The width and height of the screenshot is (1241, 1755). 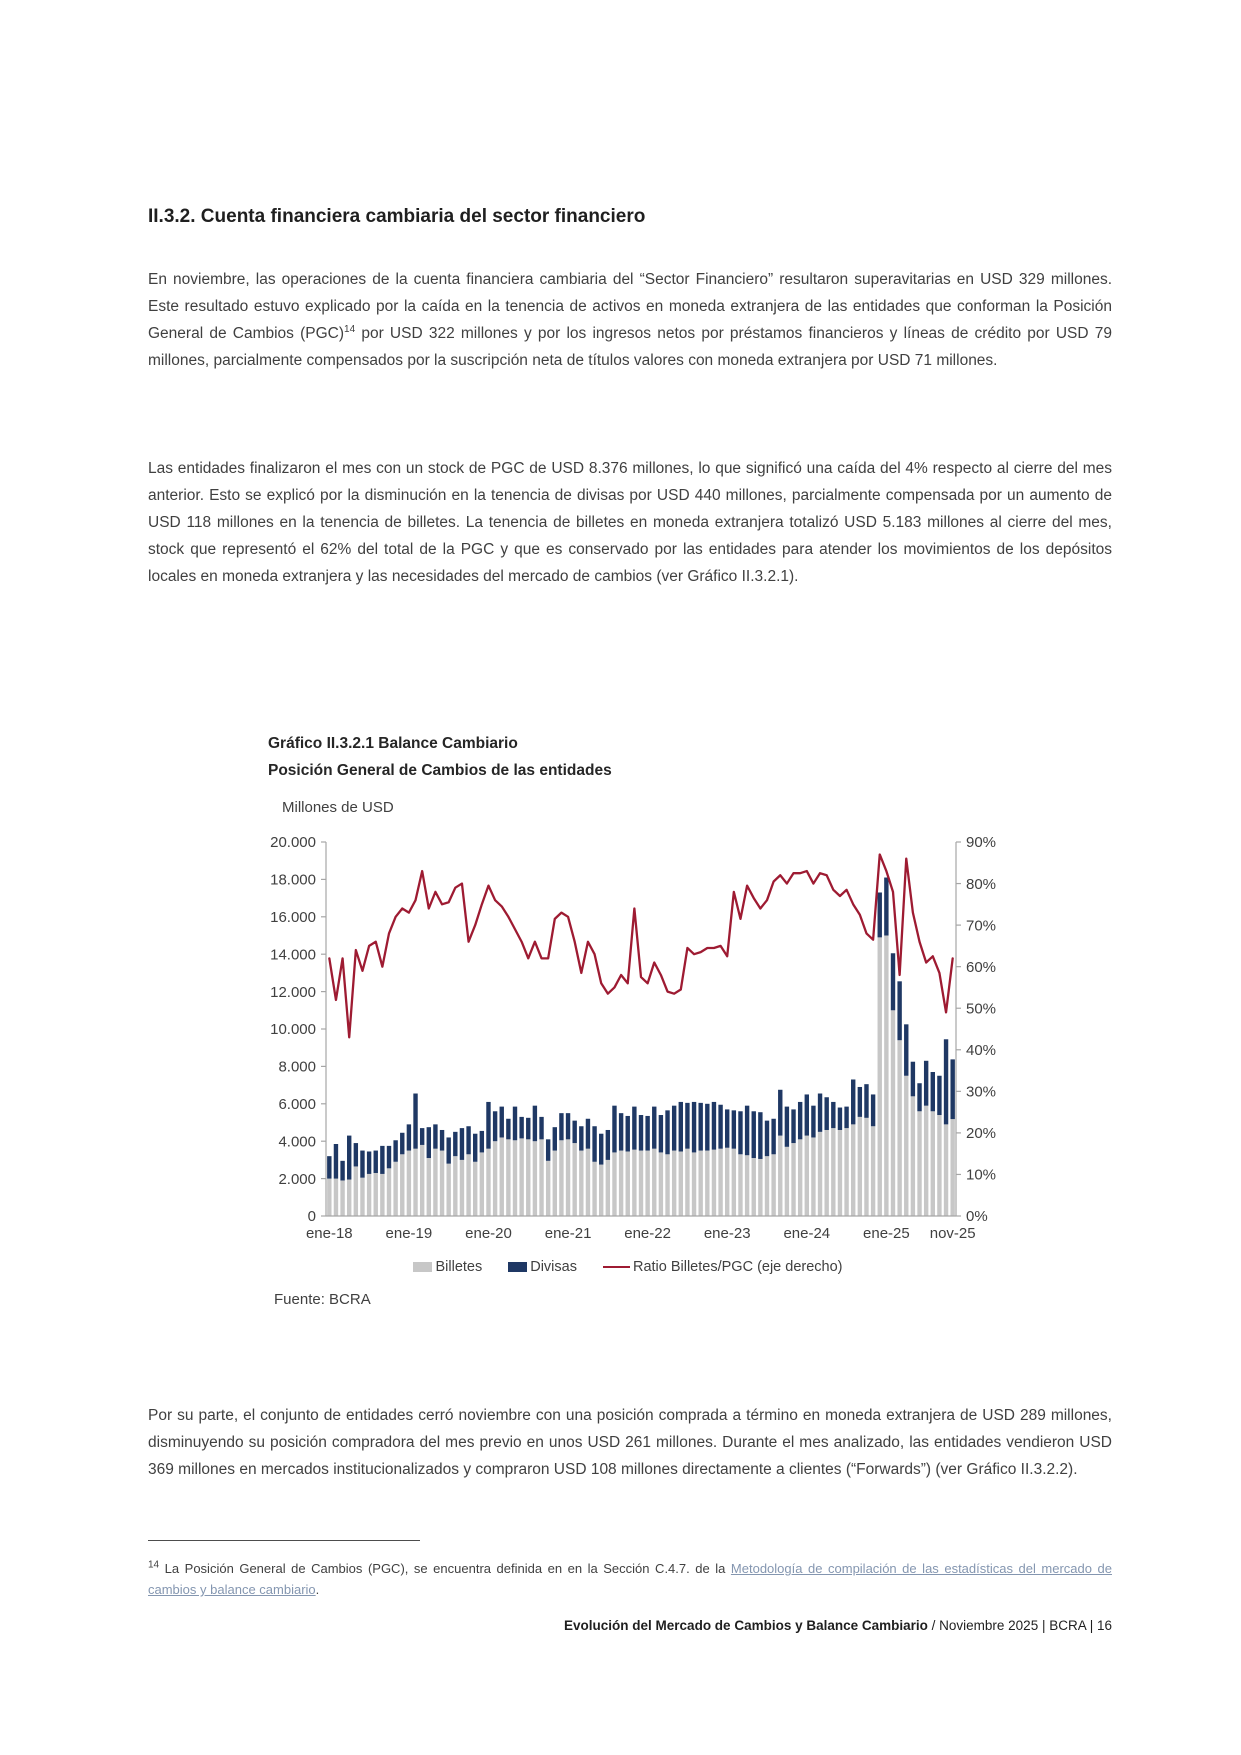 I want to click on svg-text: 20%, so click(x=981, y=1133).